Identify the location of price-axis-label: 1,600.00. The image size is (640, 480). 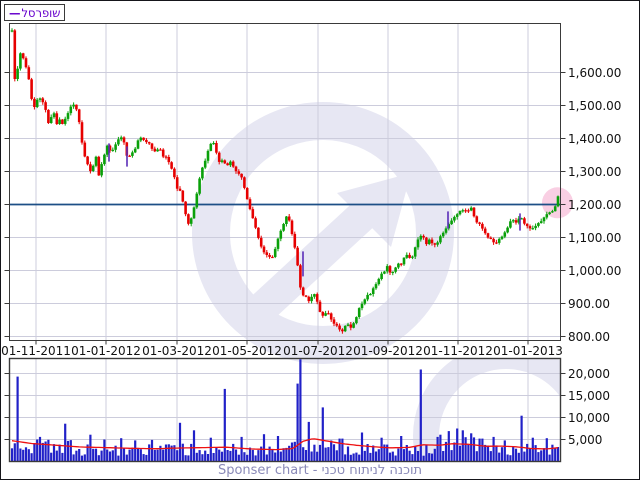
(595, 72).